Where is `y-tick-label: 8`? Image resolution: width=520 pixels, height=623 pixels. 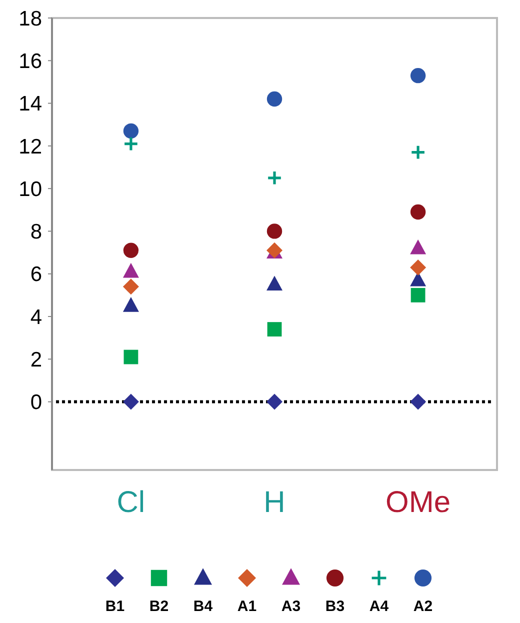 y-tick-label: 8 is located at coordinates (36, 232).